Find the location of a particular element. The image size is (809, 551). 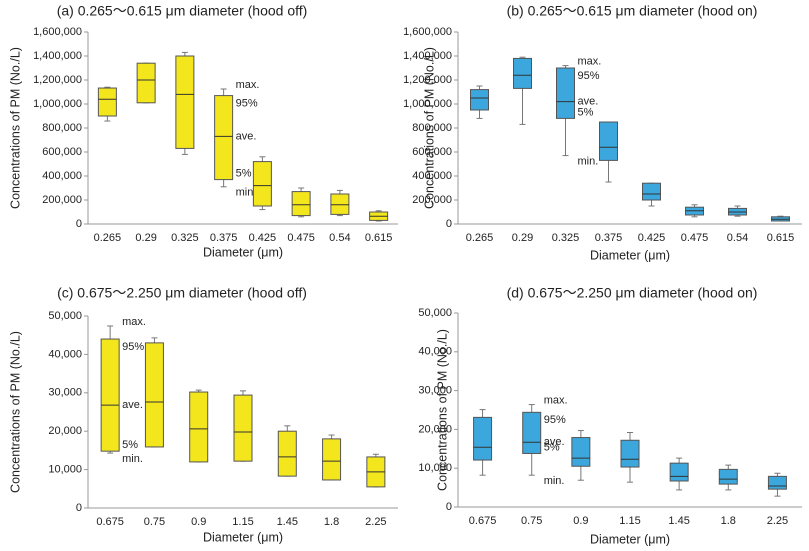

annotation: 5% is located at coordinates (552, 447).